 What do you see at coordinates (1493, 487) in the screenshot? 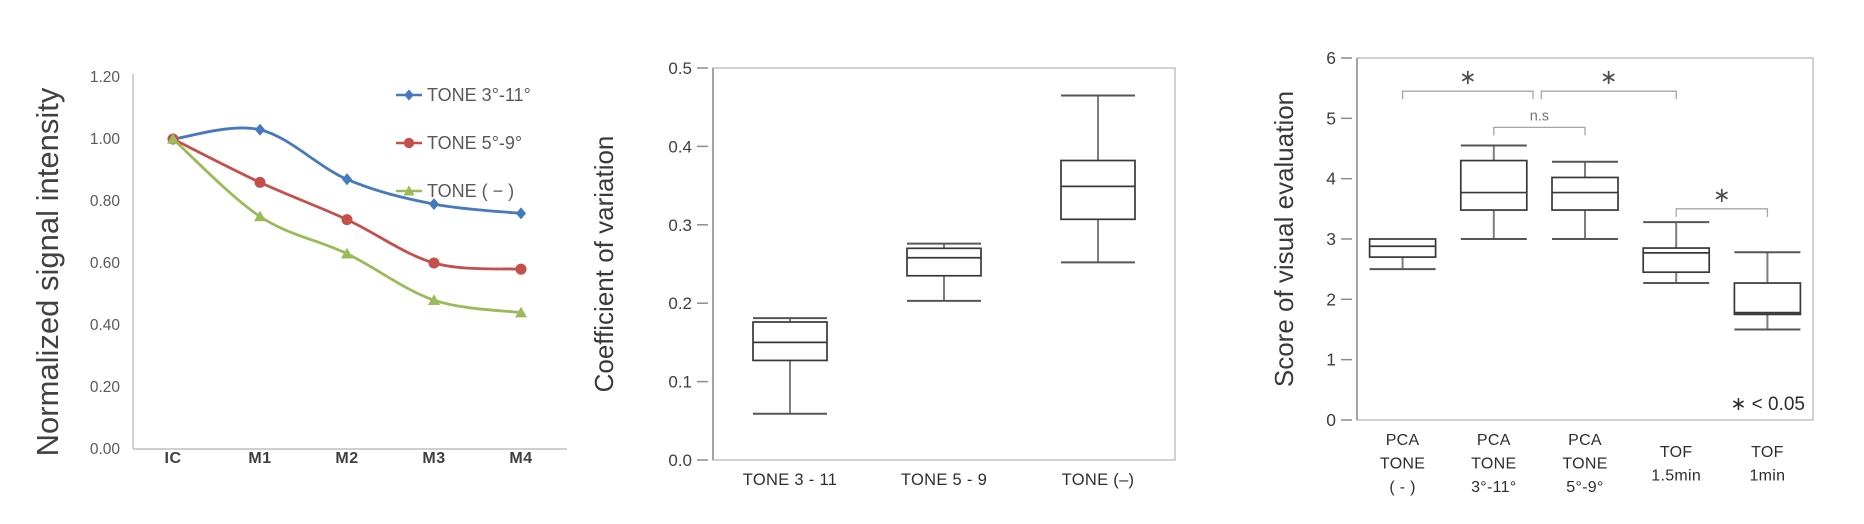
I see `x-tick-label: 3°-11°` at bounding box center [1493, 487].